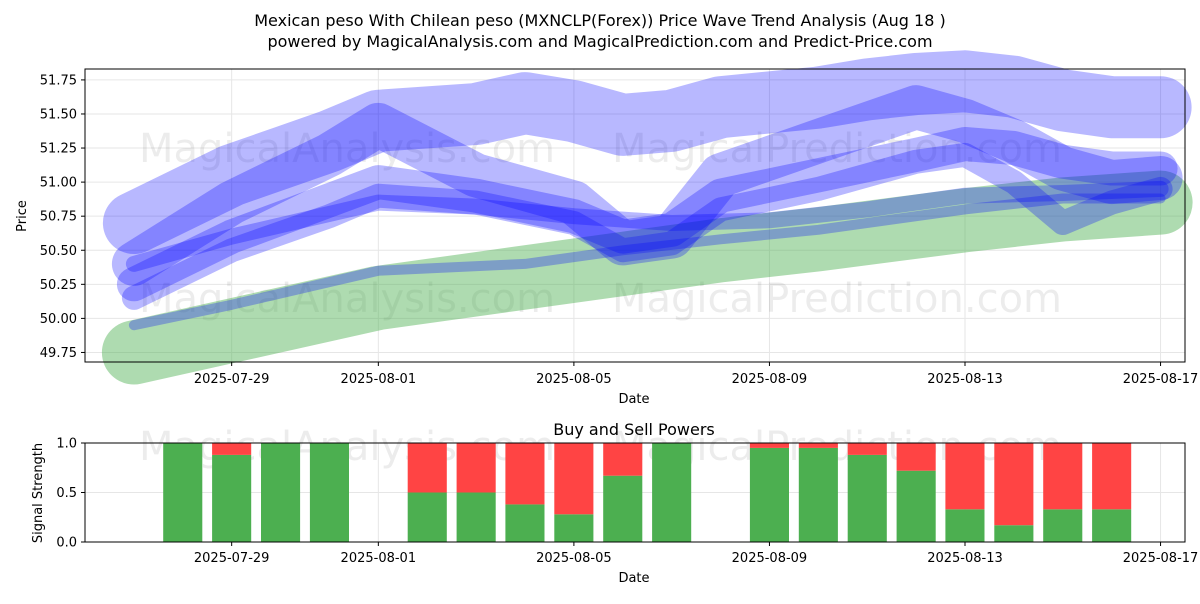 The image size is (1200, 604). I want to click on power-y-ticks: 0.0 0.5 1.0, so click(70, 494).